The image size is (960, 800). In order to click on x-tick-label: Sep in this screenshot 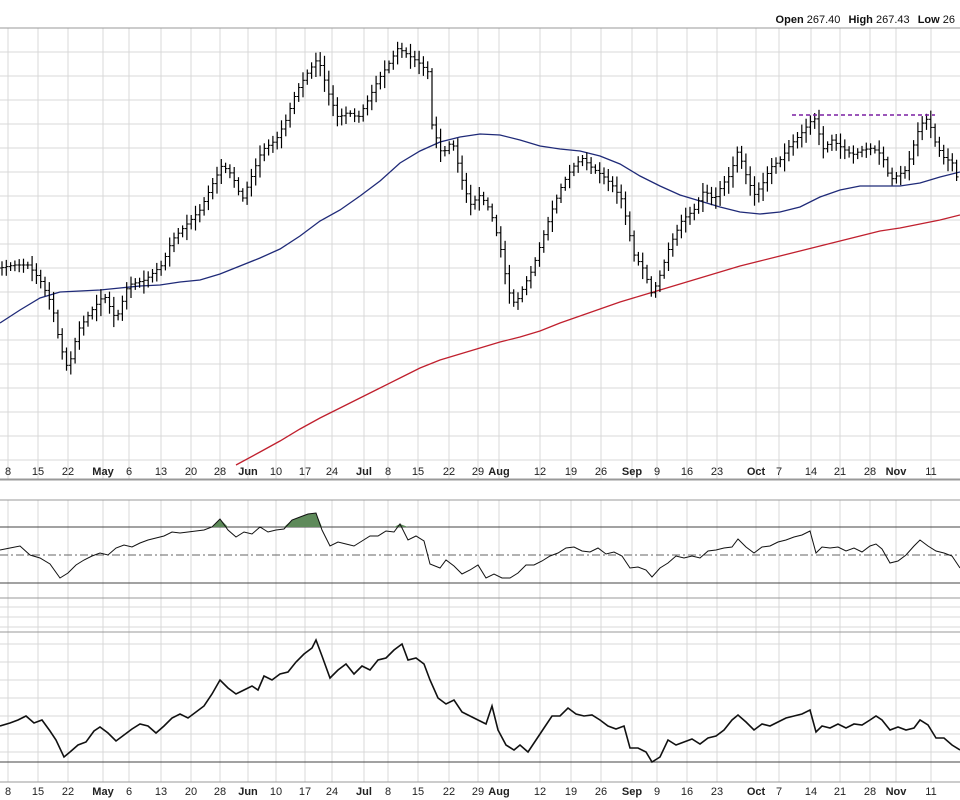, I will do `click(632, 472)`.